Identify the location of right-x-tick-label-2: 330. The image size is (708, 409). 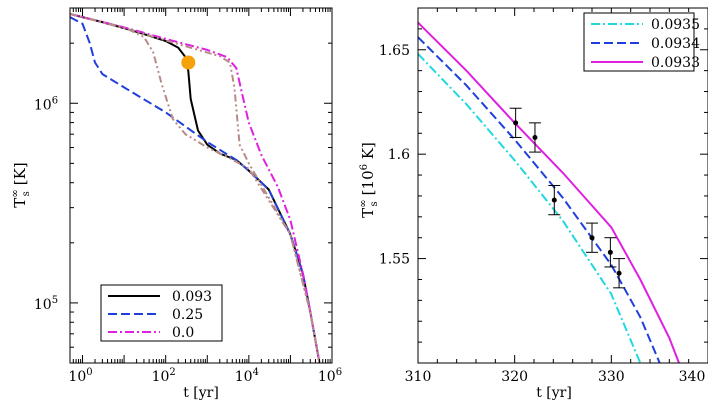
(611, 377).